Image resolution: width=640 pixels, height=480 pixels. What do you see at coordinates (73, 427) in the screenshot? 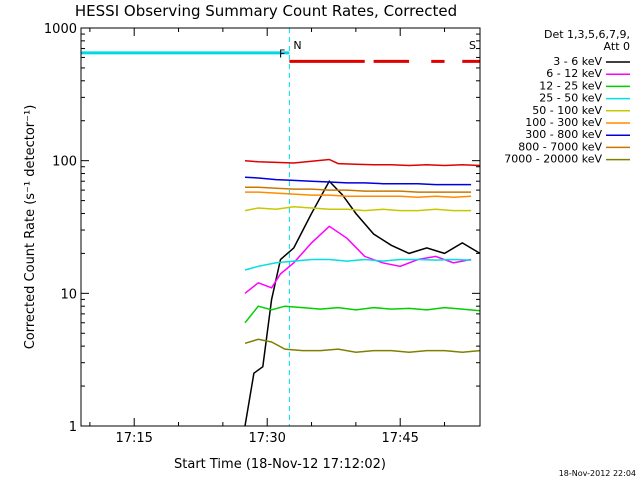
I see `y-tick-label: 1` at bounding box center [73, 427].